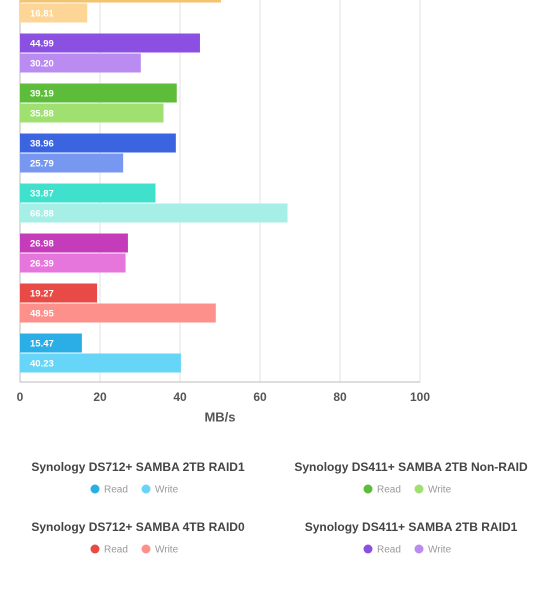  I want to click on x-tick-label: 80, so click(340, 397).